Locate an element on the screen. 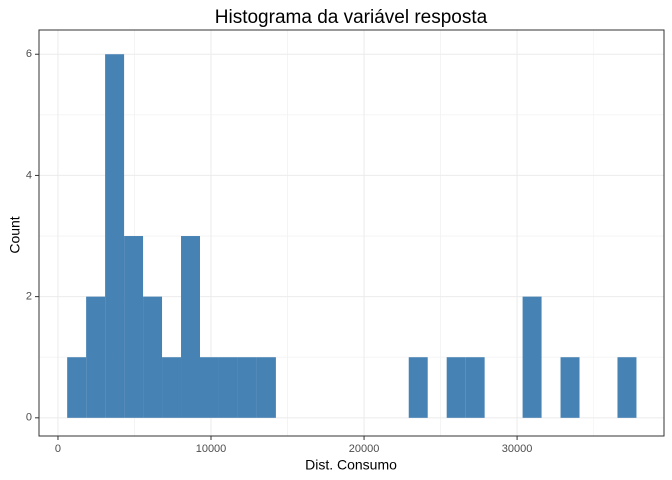 This screenshot has width=672, height=480. x-tick-label: 30000 is located at coordinates (517, 449).